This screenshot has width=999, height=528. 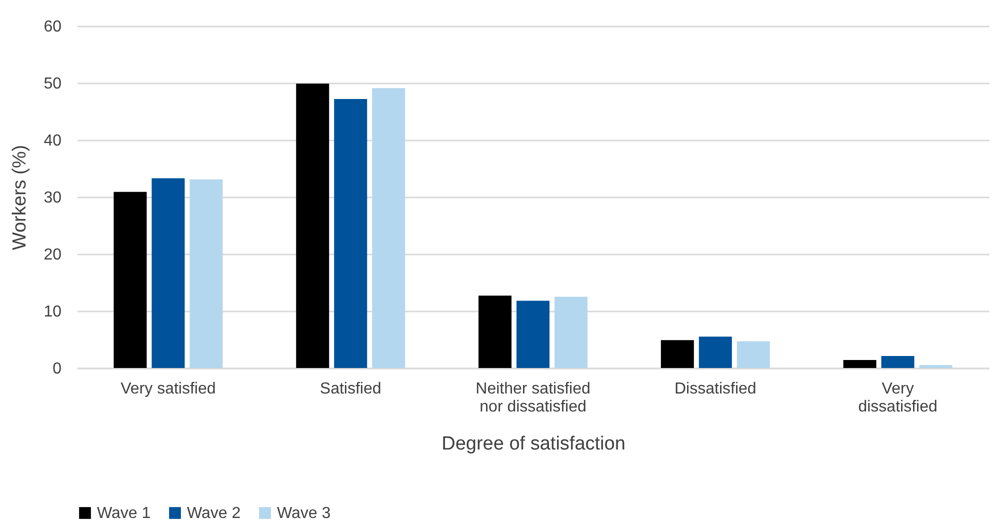 What do you see at coordinates (533, 398) in the screenshot?
I see `x-tick-label: Neither satisfied nor dissatisfied` at bounding box center [533, 398].